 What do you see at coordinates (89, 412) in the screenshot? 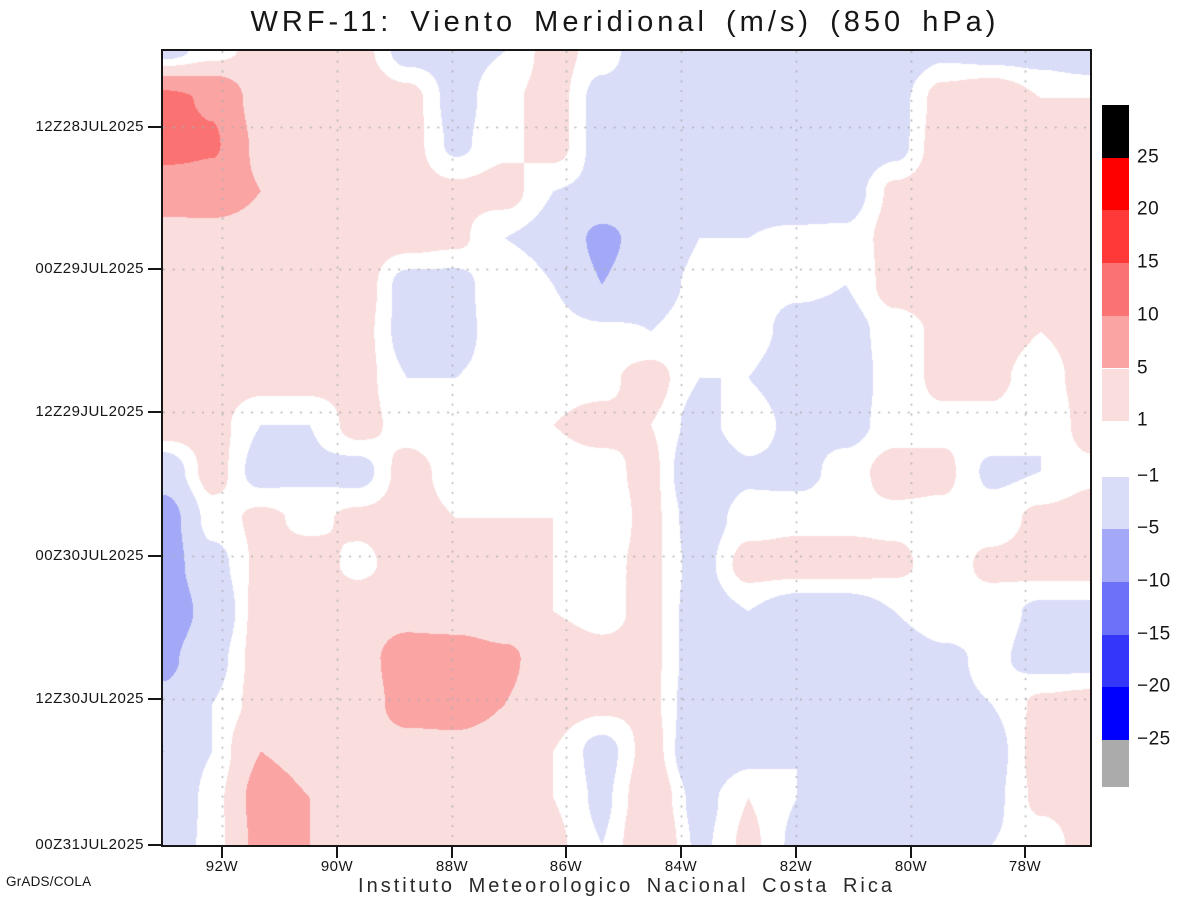
I see `y-axis-tick-label: 12Z29JUL2025` at bounding box center [89, 412].